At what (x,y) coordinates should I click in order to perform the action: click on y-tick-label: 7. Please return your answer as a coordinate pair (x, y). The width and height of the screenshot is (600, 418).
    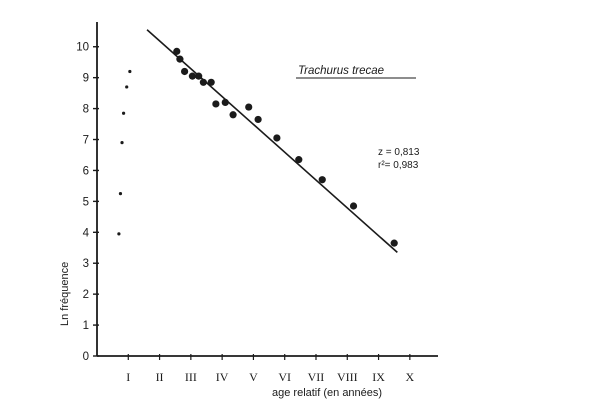
    Looking at the image, I should click on (86, 141).